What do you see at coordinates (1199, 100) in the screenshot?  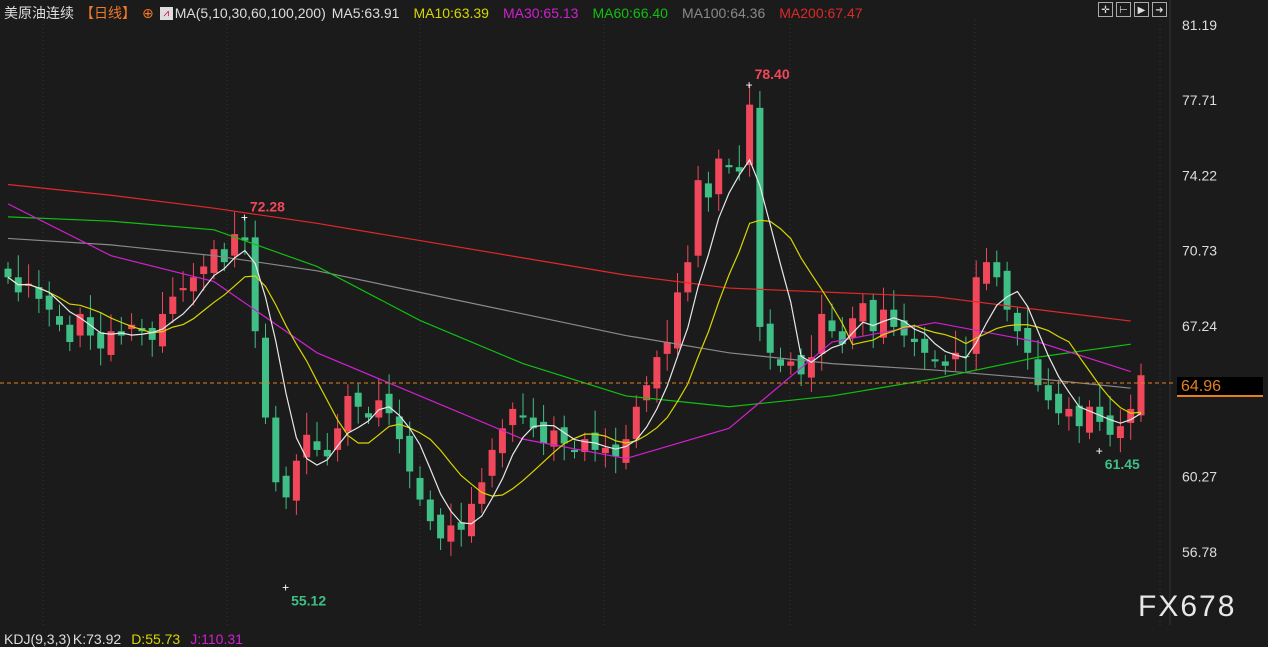 I see `y-tick-label: 77.71` at bounding box center [1199, 100].